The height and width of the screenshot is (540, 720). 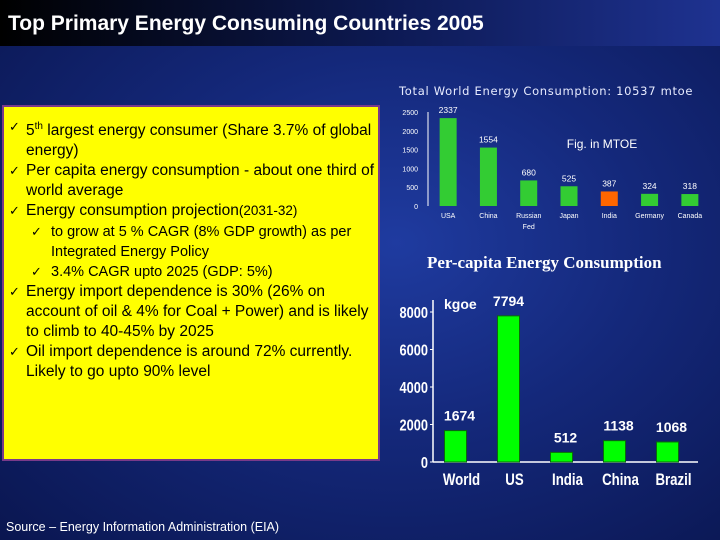 What do you see at coordinates (410, 151) in the screenshot?
I see `y-tick-label: 1500` at bounding box center [410, 151].